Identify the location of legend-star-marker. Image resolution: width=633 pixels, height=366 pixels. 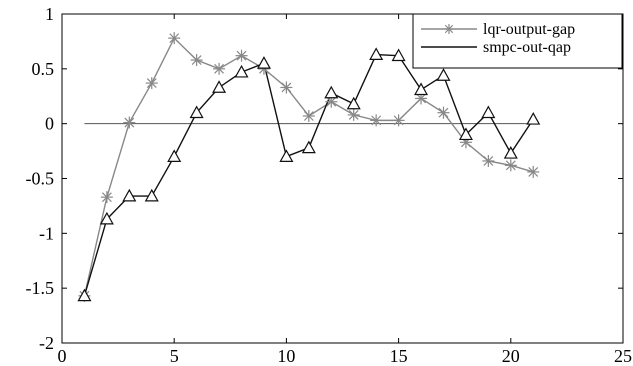
(449, 29).